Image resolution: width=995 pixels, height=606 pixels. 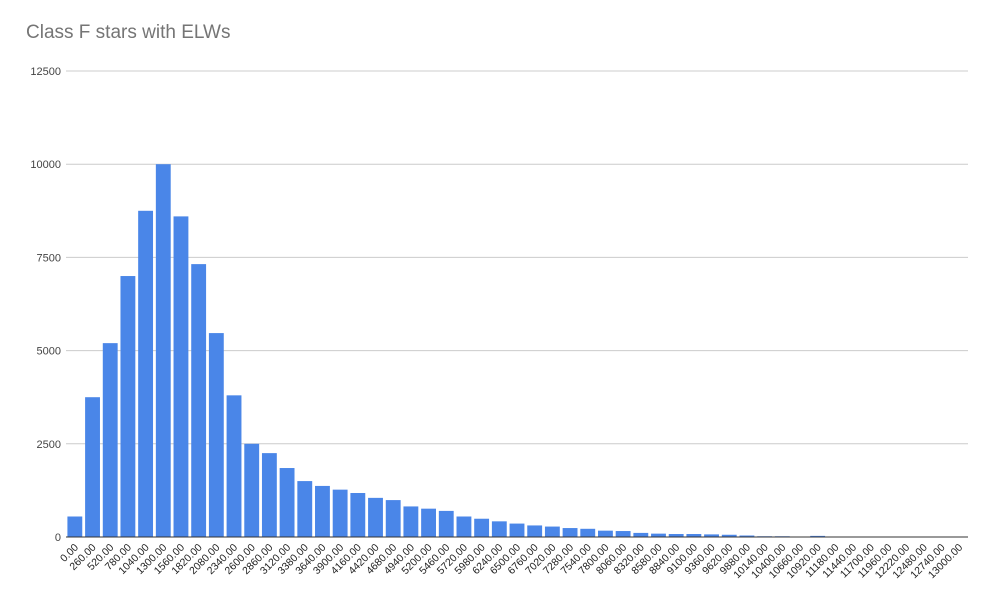 I want to click on y-tick-label: 10000, so click(x=45, y=165).